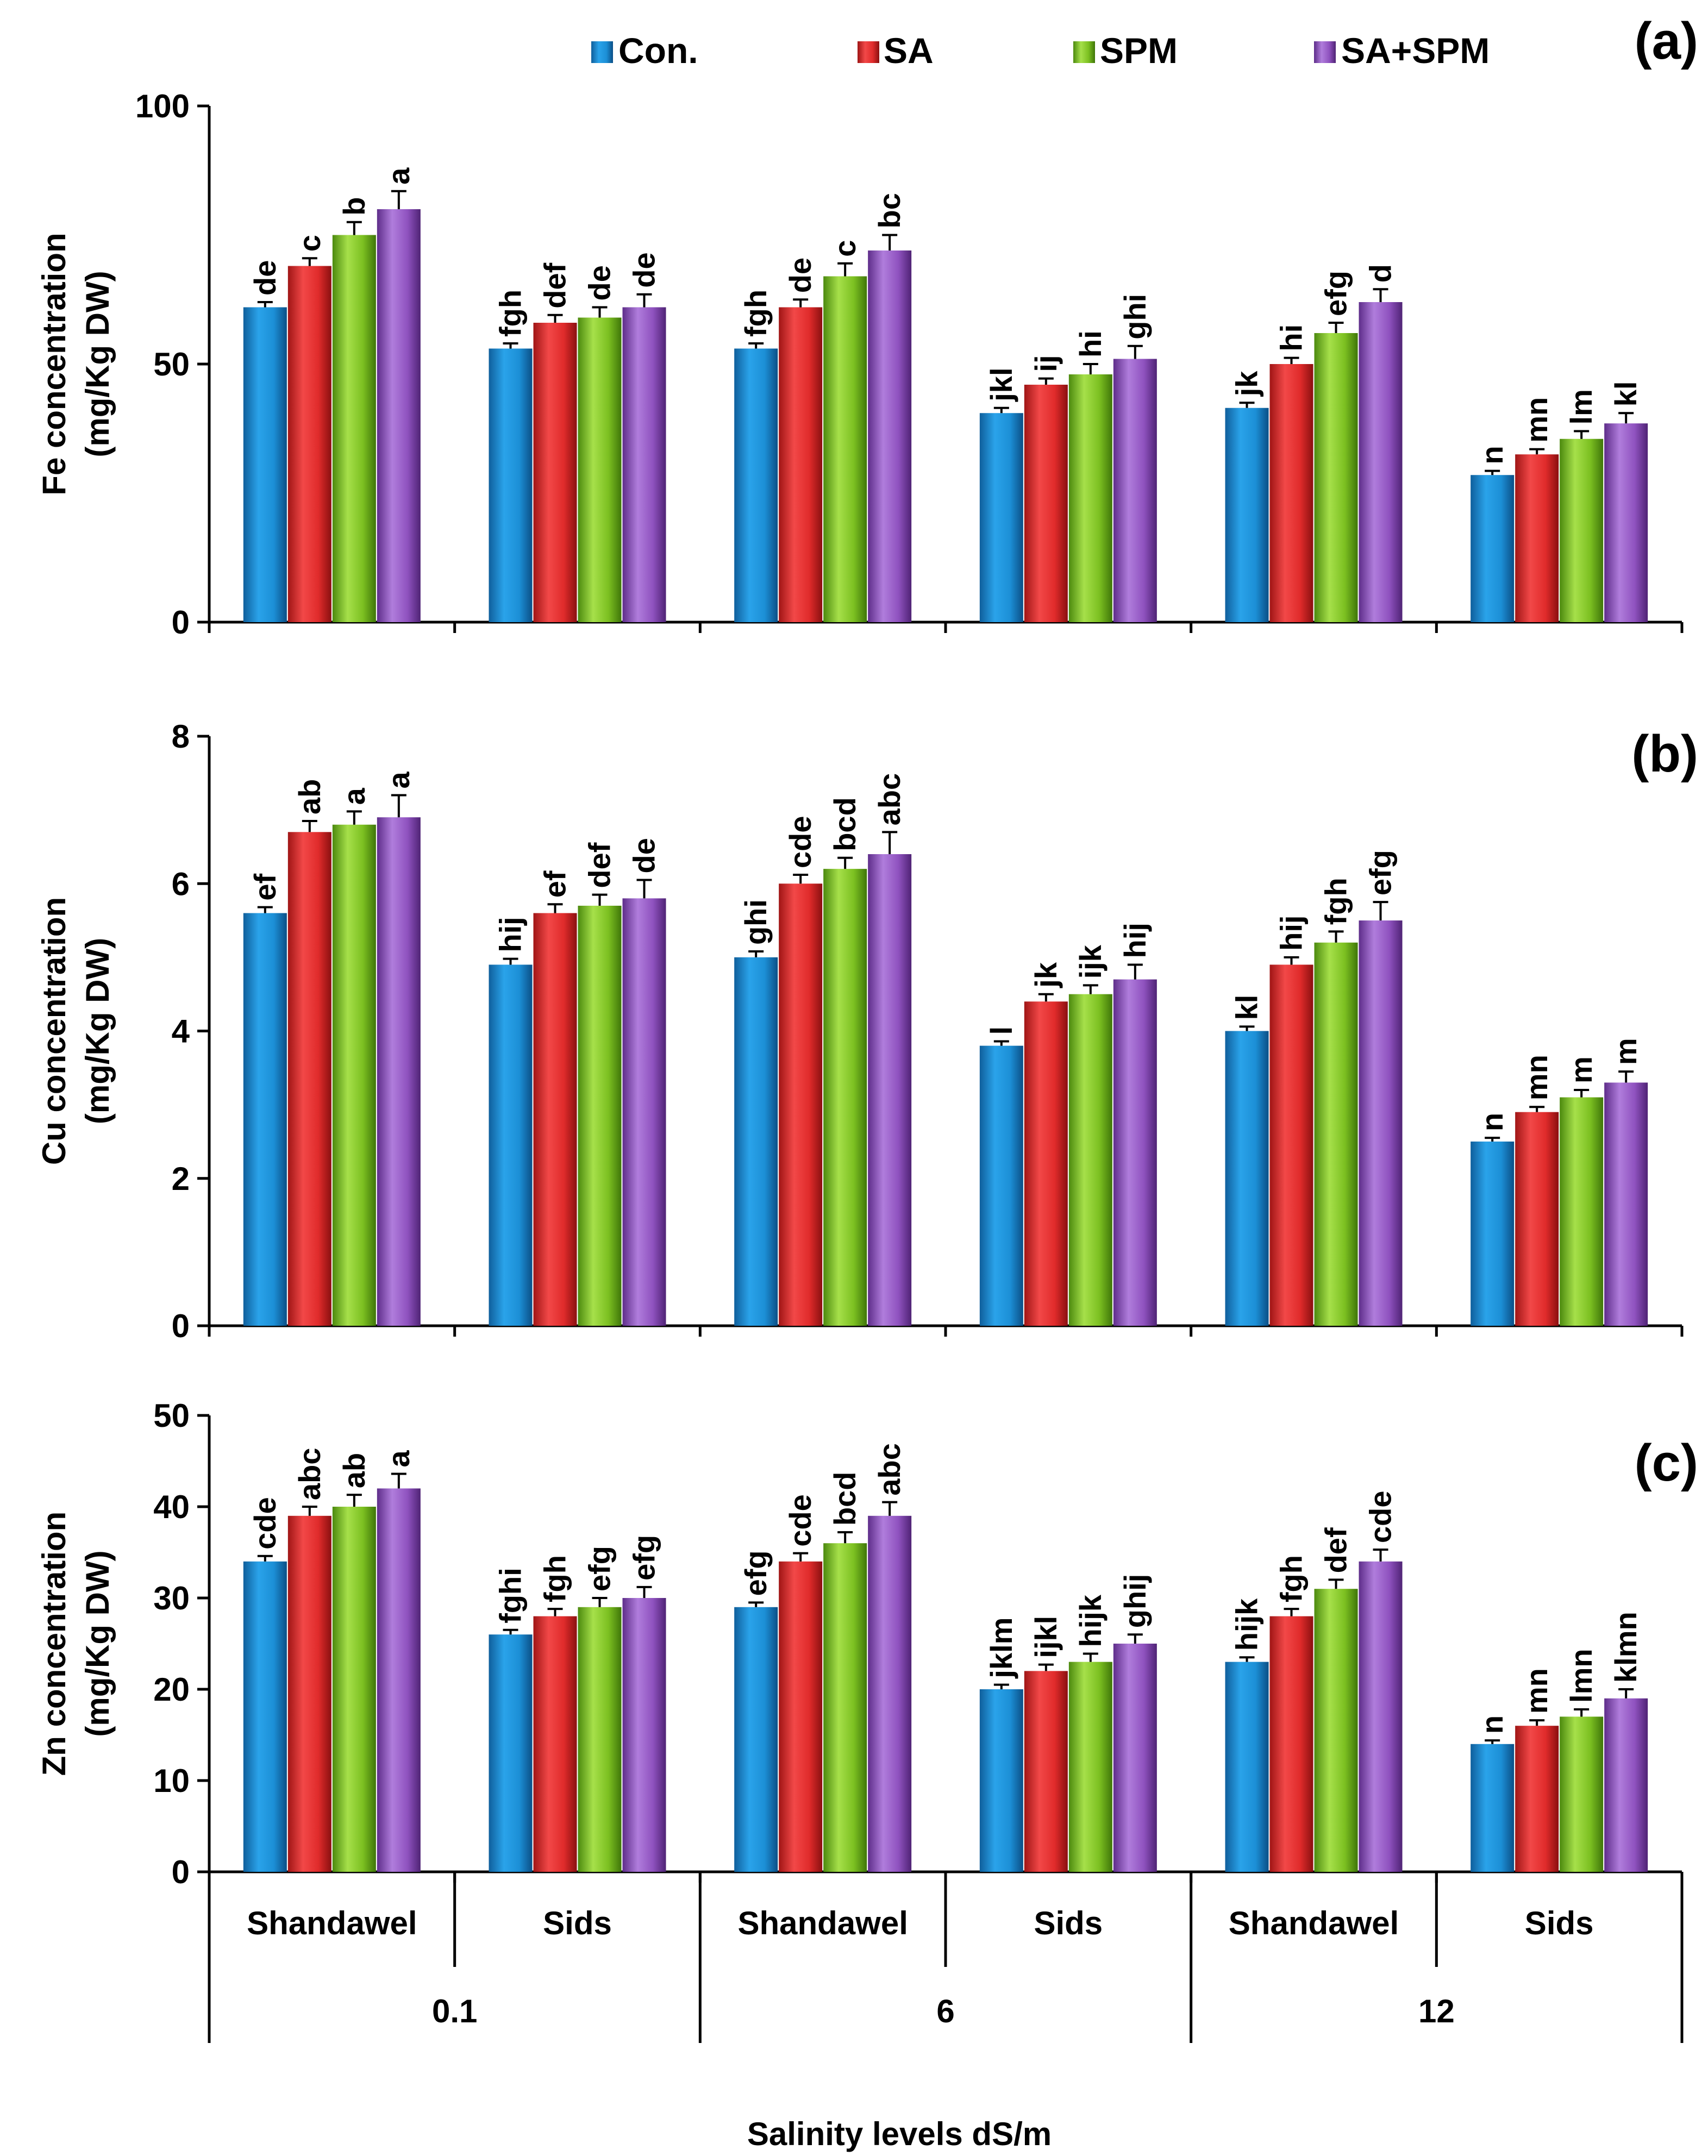 This screenshot has height=2156, width=1708. What do you see at coordinates (899, 2134) in the screenshot?
I see `x-axis-label: Salinity levels dS/m` at bounding box center [899, 2134].